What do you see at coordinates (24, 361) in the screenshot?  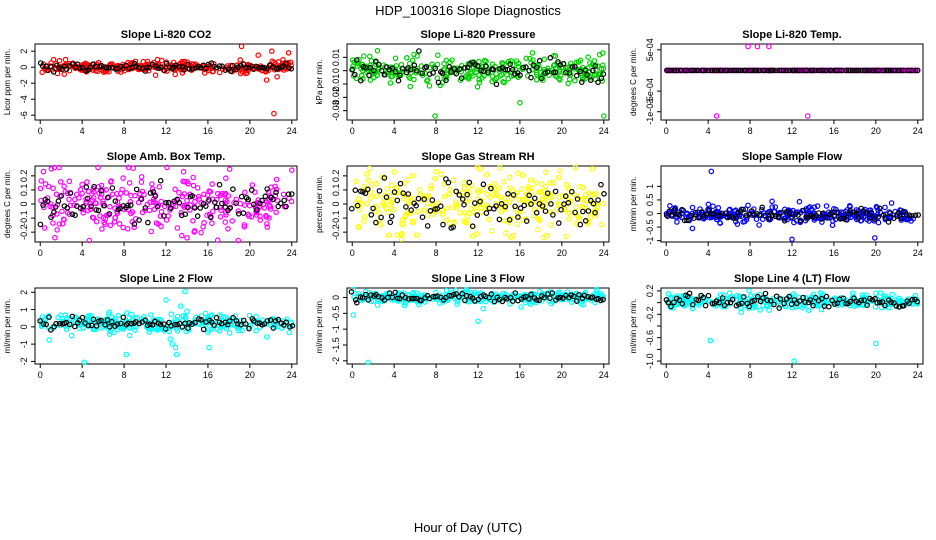 I see `y-tick-label: -2` at bounding box center [24, 361].